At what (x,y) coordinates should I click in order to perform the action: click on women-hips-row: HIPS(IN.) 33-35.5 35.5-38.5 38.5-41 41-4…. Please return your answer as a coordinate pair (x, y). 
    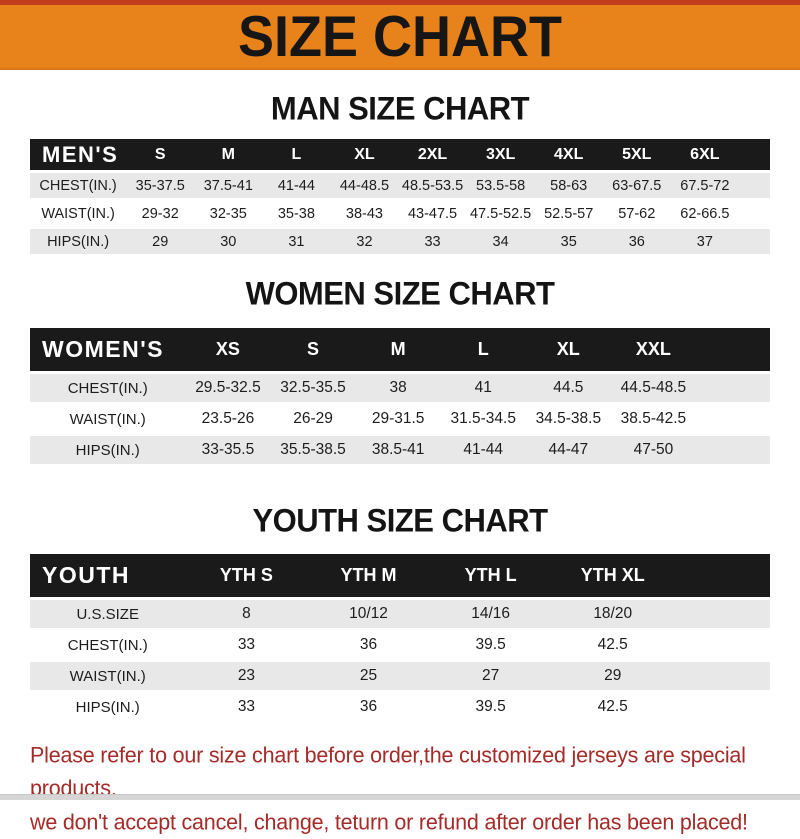
    Looking at the image, I should click on (400, 450).